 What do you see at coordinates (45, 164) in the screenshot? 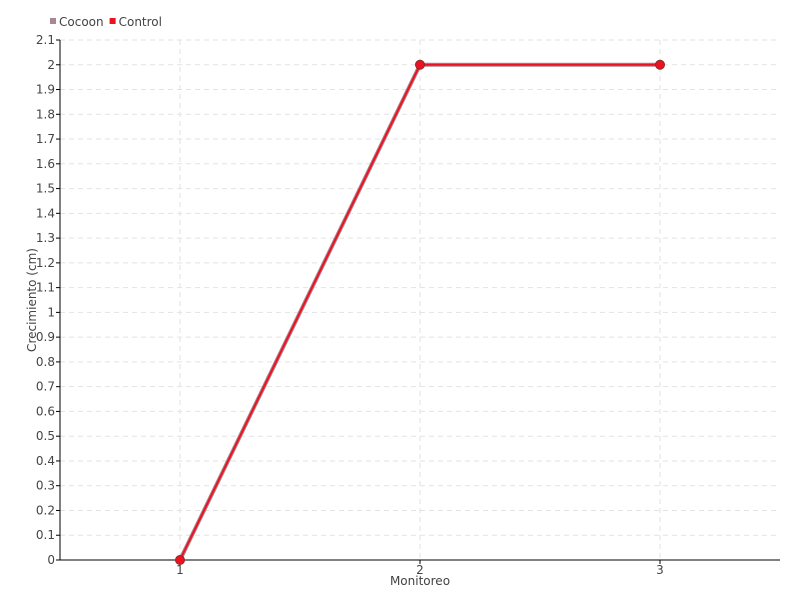
I see `y-tick-label: 1.6` at bounding box center [45, 164].